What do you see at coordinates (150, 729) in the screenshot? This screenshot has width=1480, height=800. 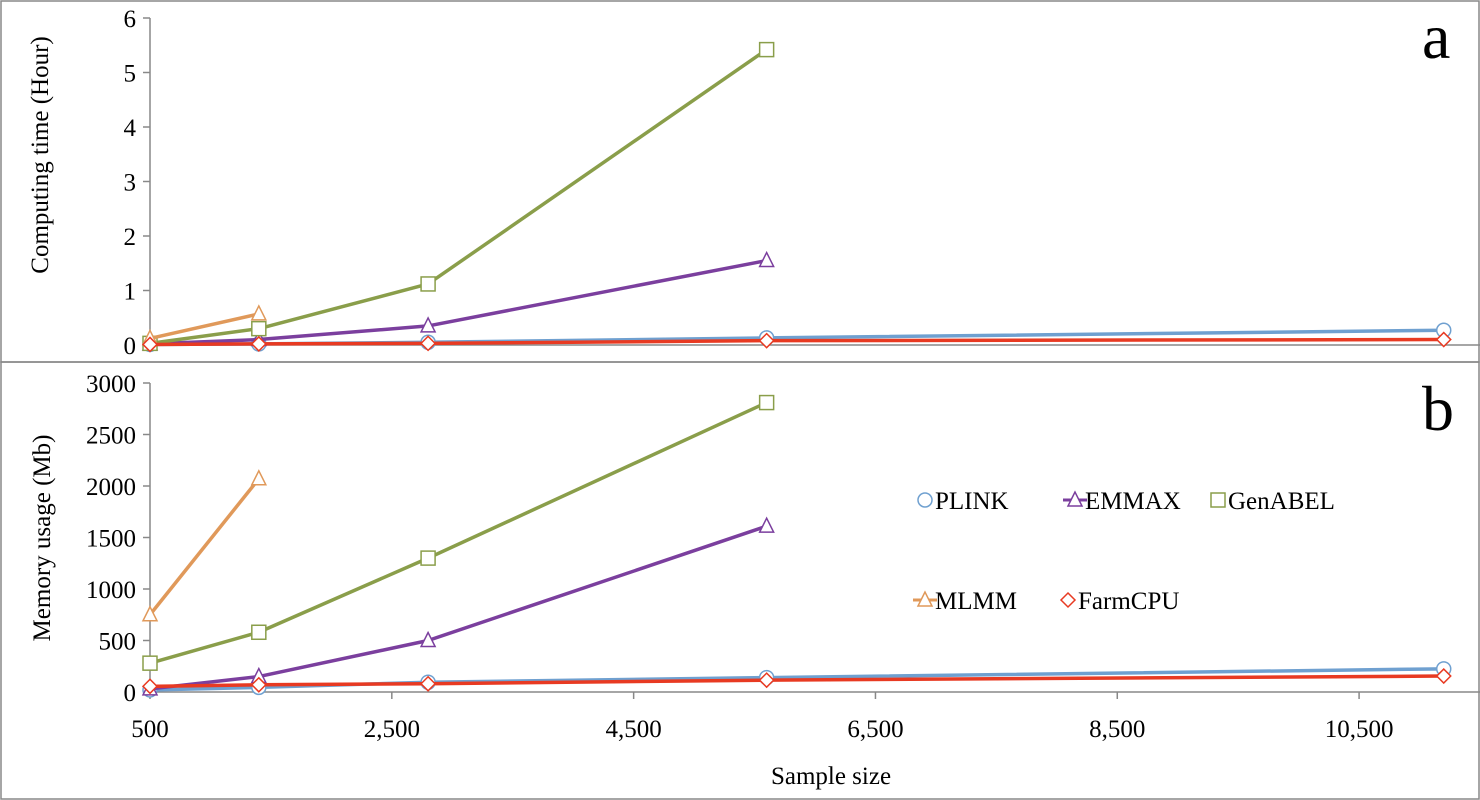 I see `panel-b-x-tick-label: 500` at bounding box center [150, 729].